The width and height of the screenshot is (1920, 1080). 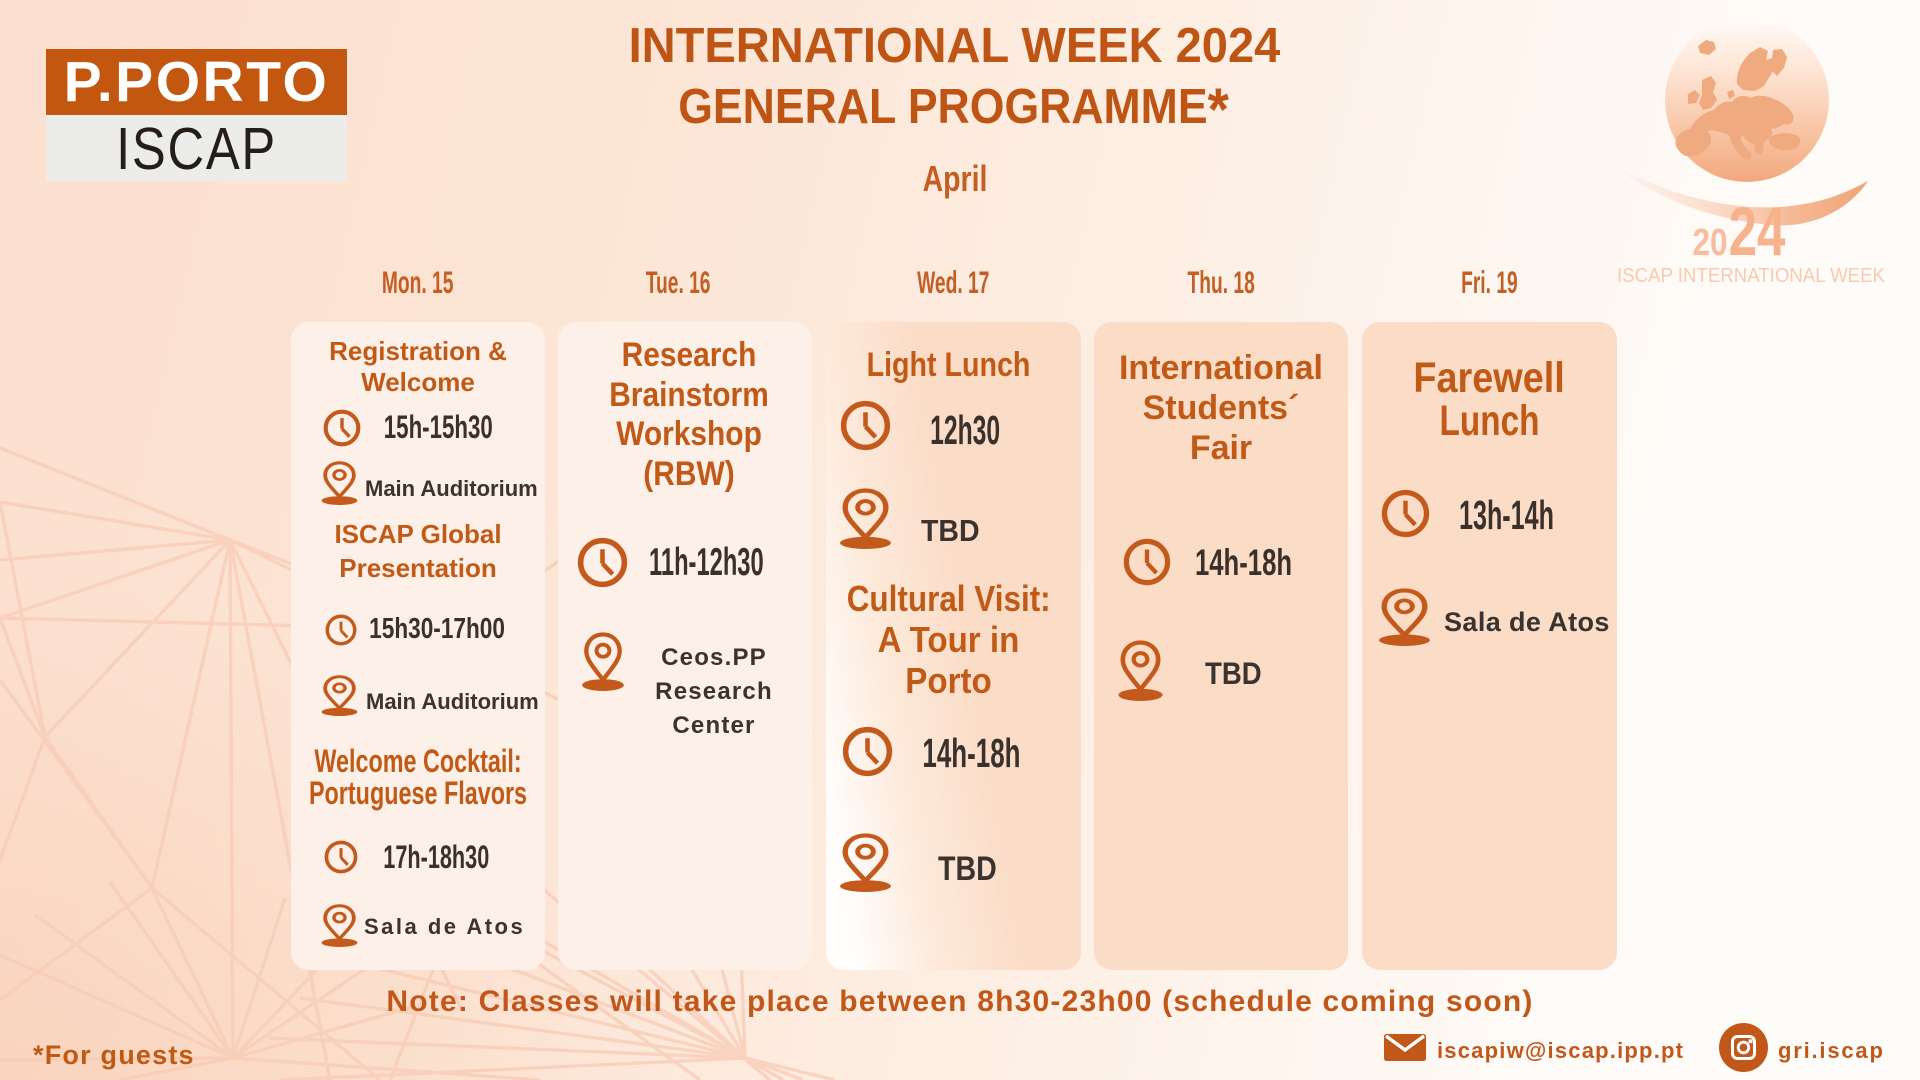 I want to click on svg-text: 24, so click(x=1757, y=230).